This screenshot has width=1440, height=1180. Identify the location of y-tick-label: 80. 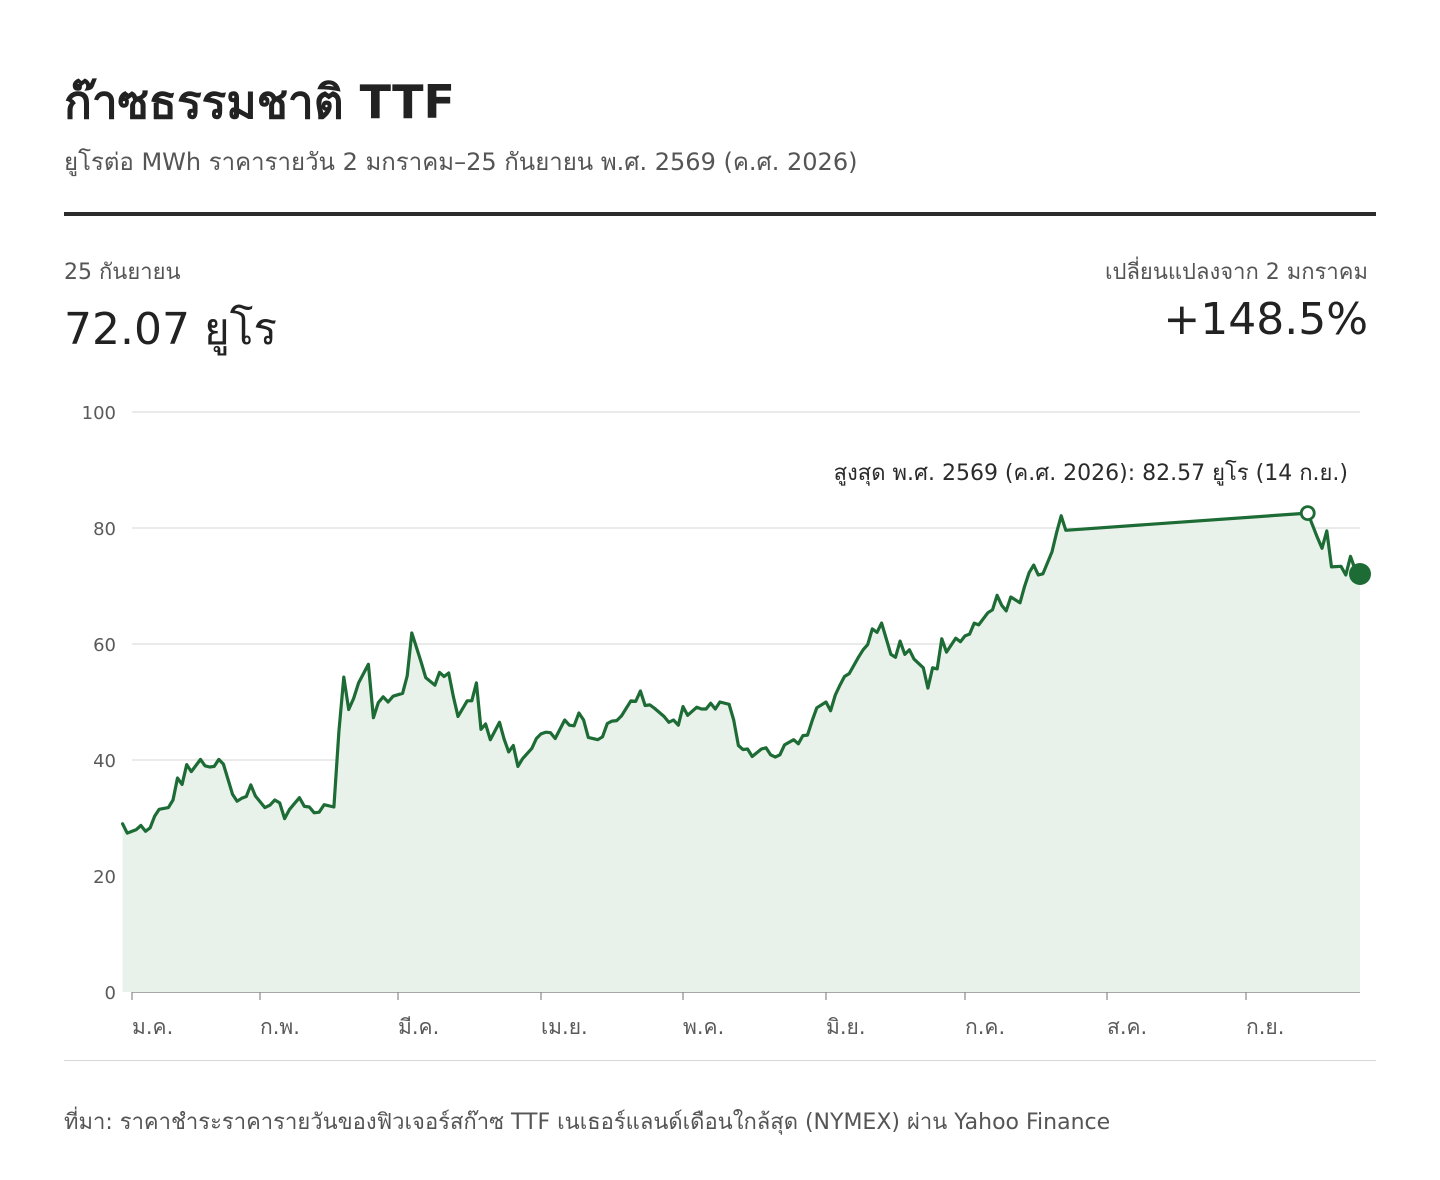
(104, 529).